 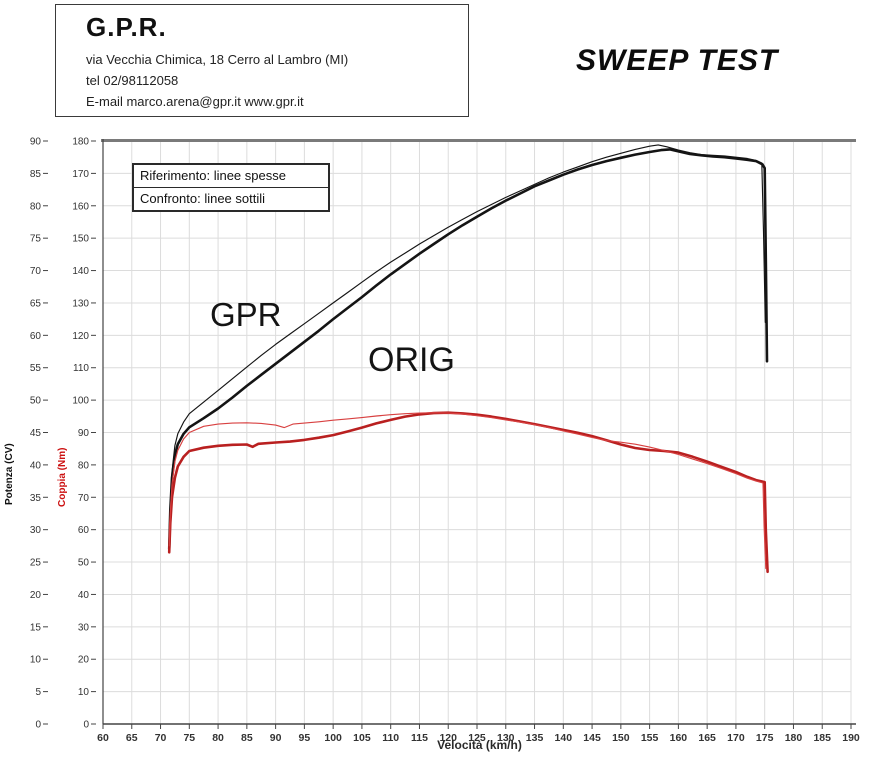 I want to click on x-tick-label: 65, so click(x=132, y=738).